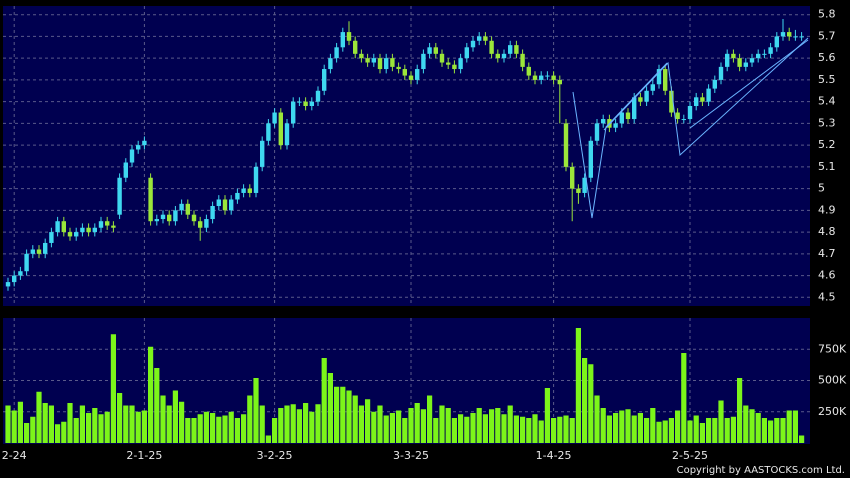  What do you see at coordinates (749, 84) in the screenshot?
I see `trend-line` at bounding box center [749, 84].